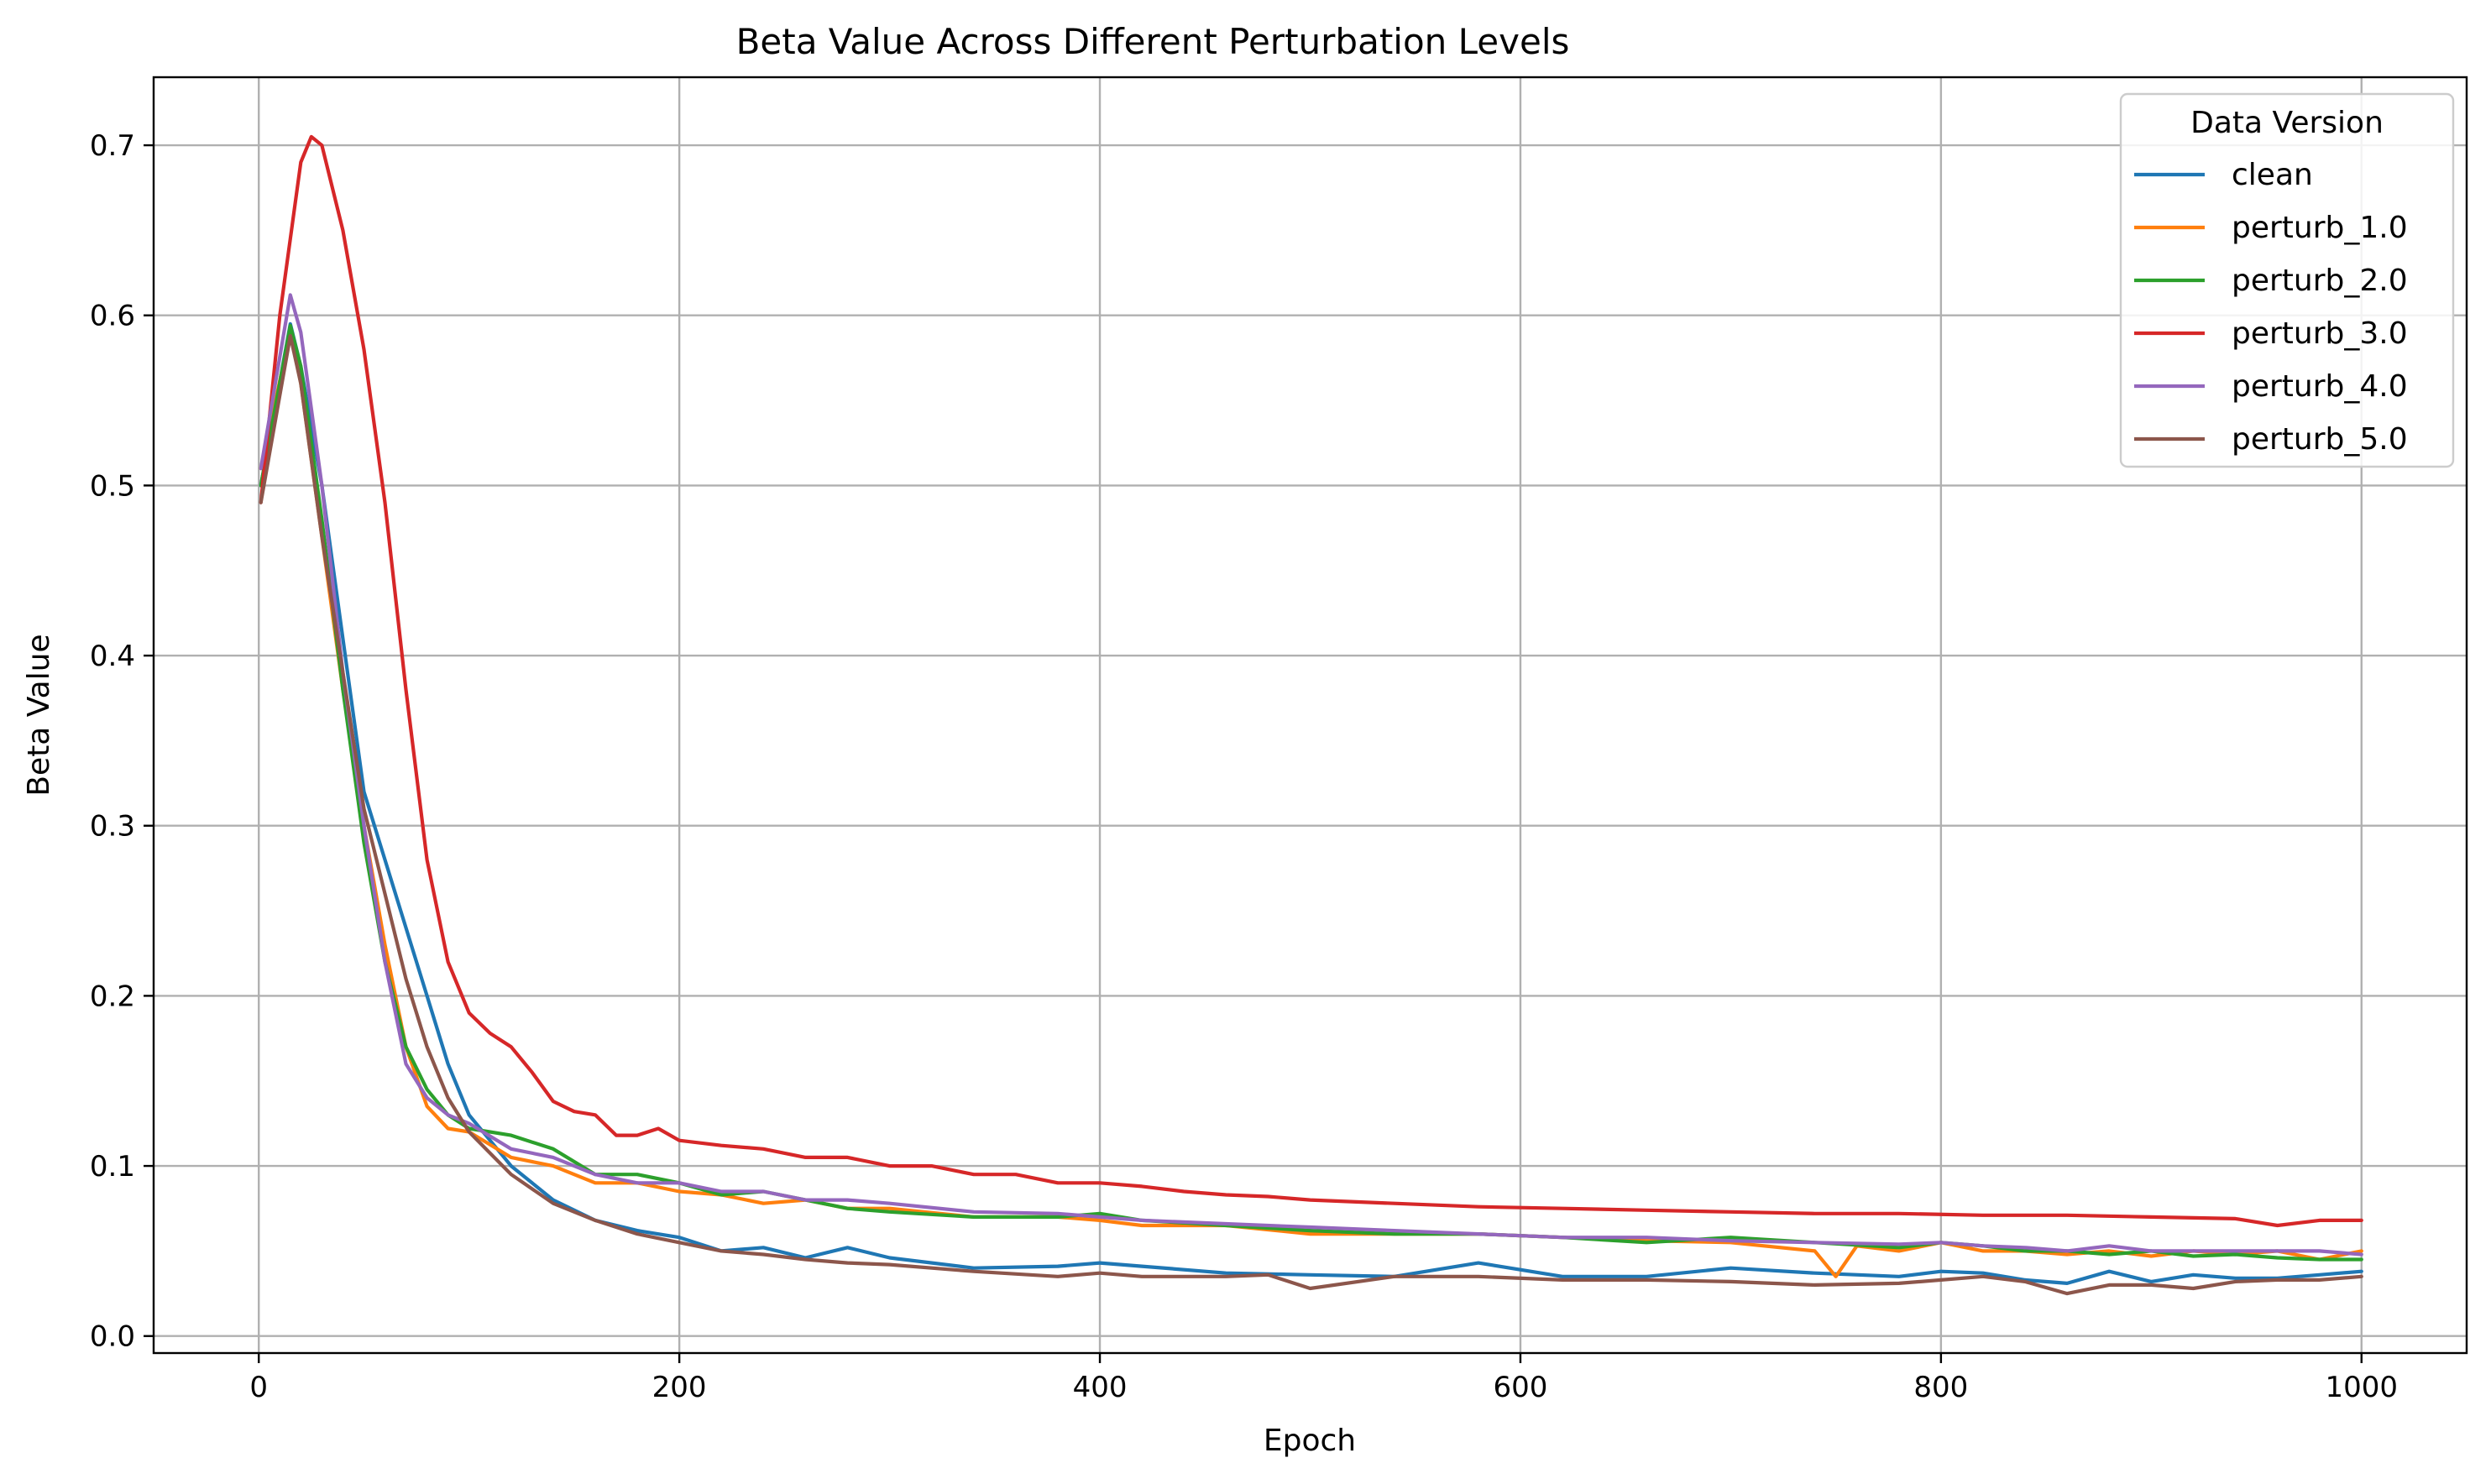 The width and height of the screenshot is (2491, 1484). I want to click on y-axis-label: Beta Value, so click(39, 715).